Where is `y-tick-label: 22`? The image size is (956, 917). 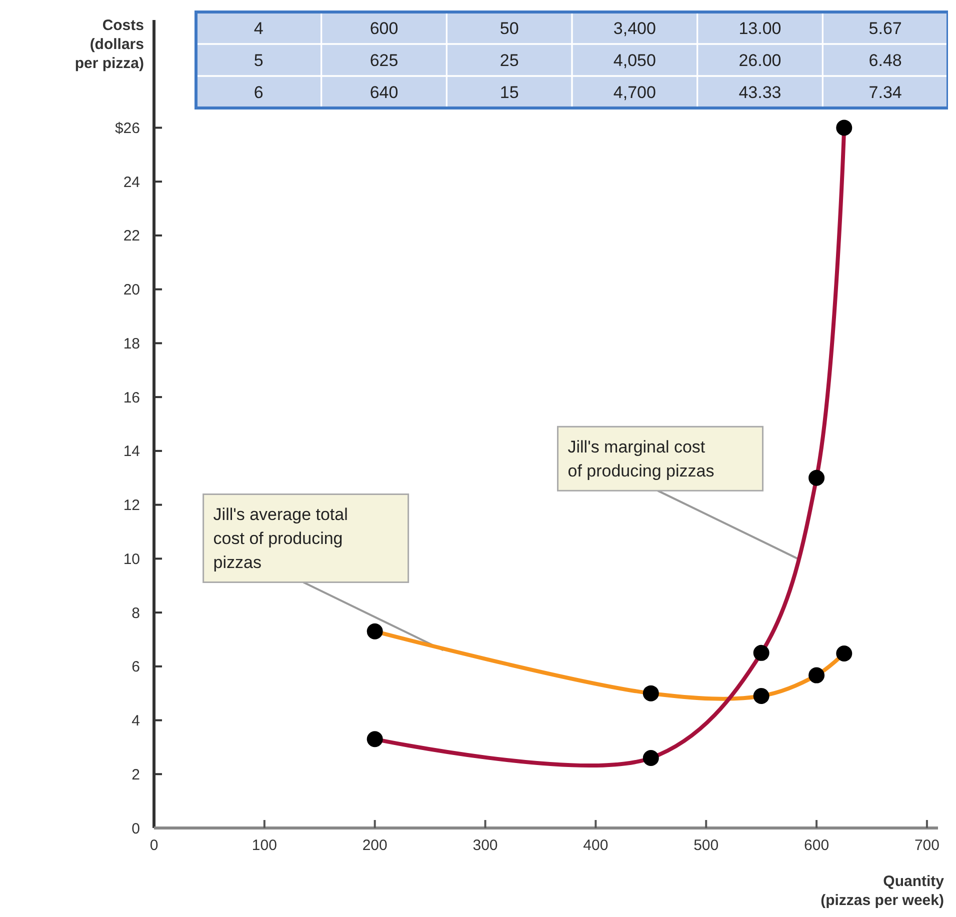 y-tick-label: 22 is located at coordinates (131, 236).